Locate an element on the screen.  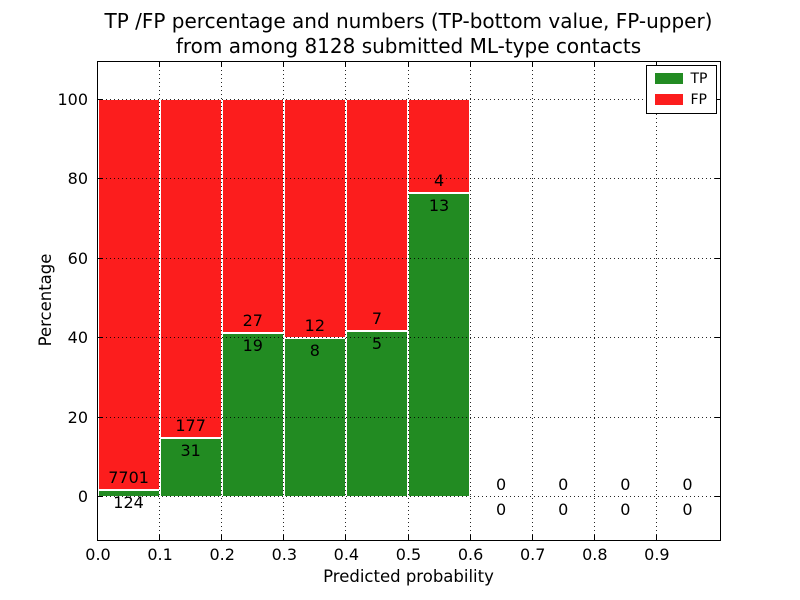
y-tick-label: 60 is located at coordinates (77, 258).